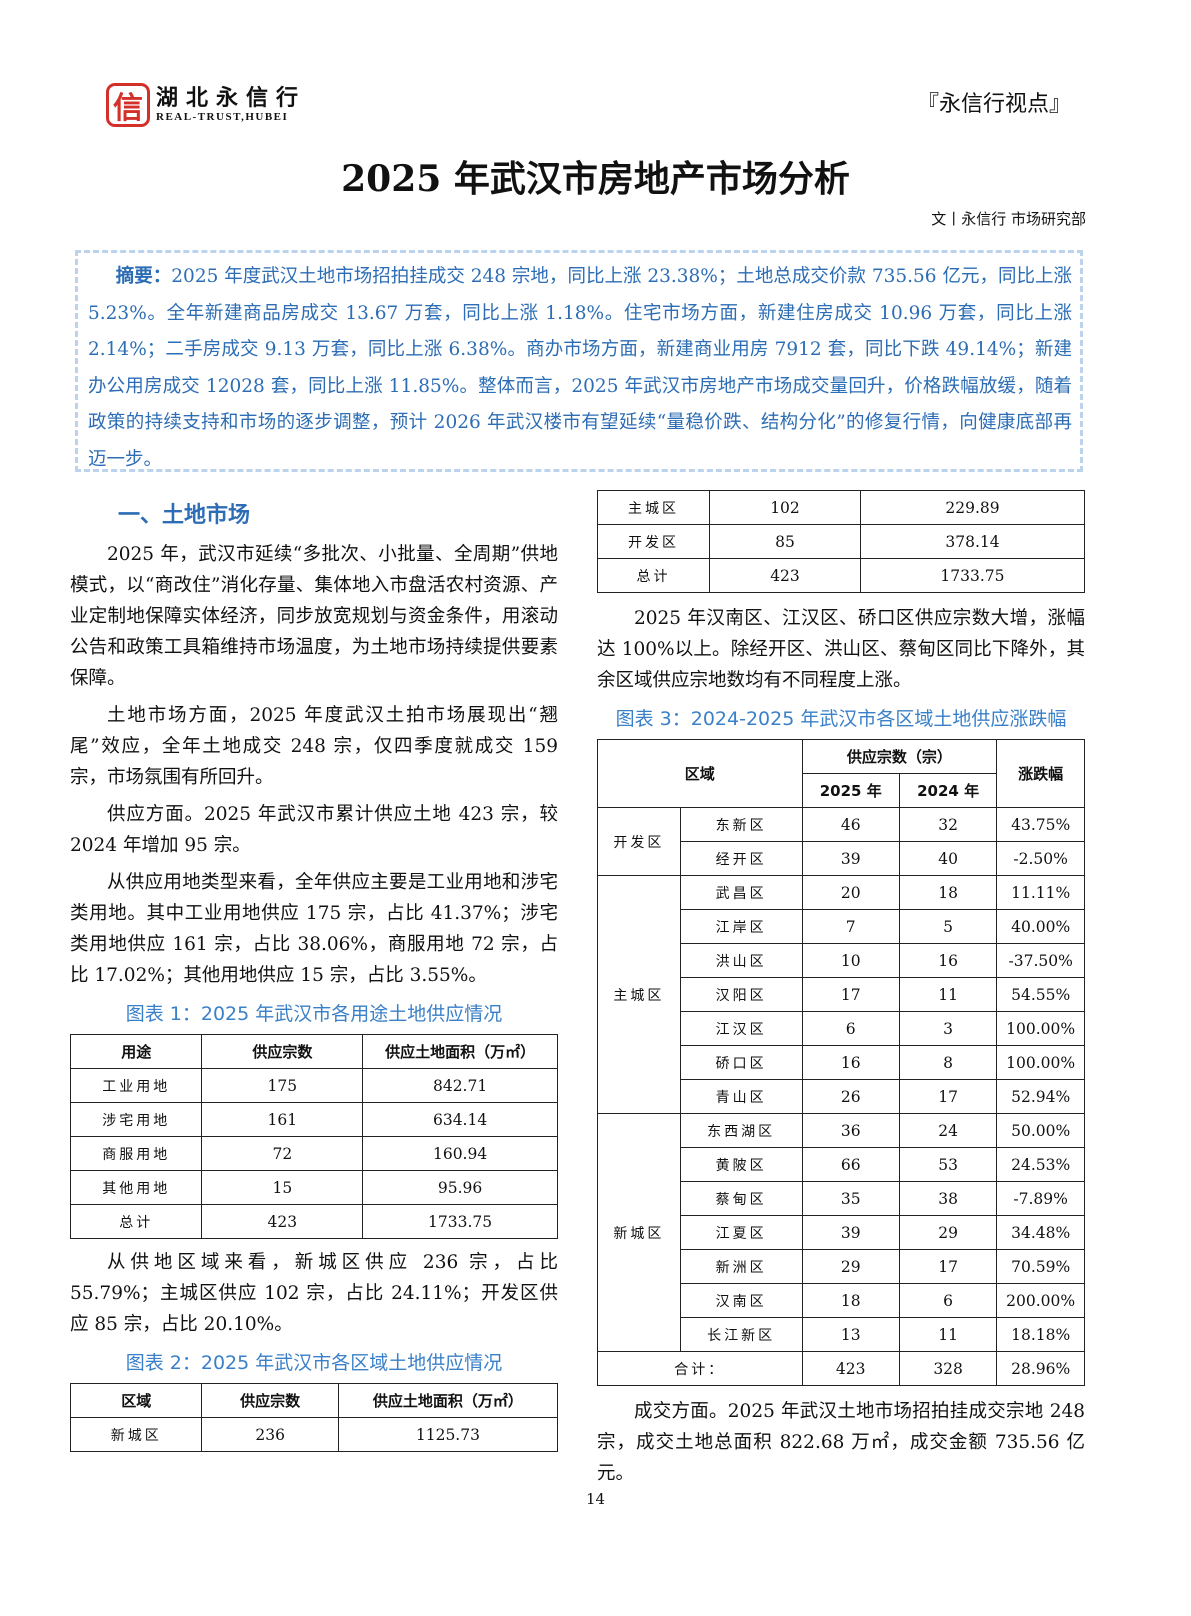  I want to click on group-cell: 主城区, so click(639, 994).